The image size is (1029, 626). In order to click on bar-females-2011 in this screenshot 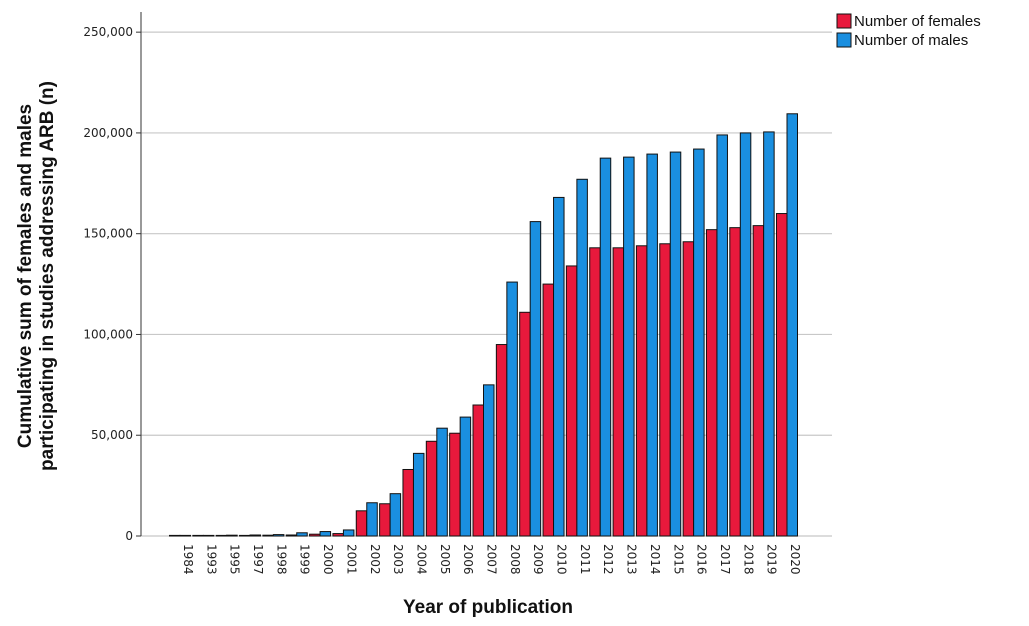, I will do `click(571, 401)`.